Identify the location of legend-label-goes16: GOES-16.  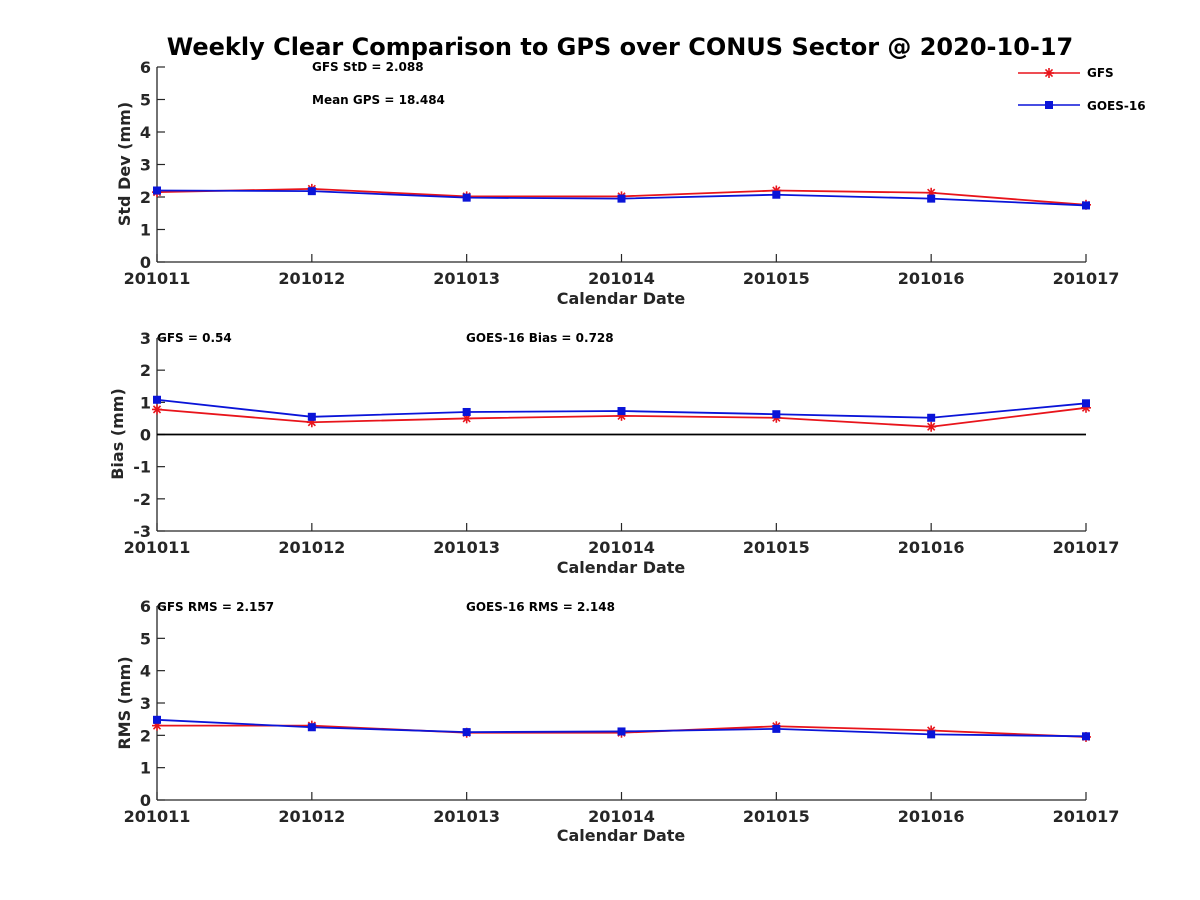
(1116, 106).